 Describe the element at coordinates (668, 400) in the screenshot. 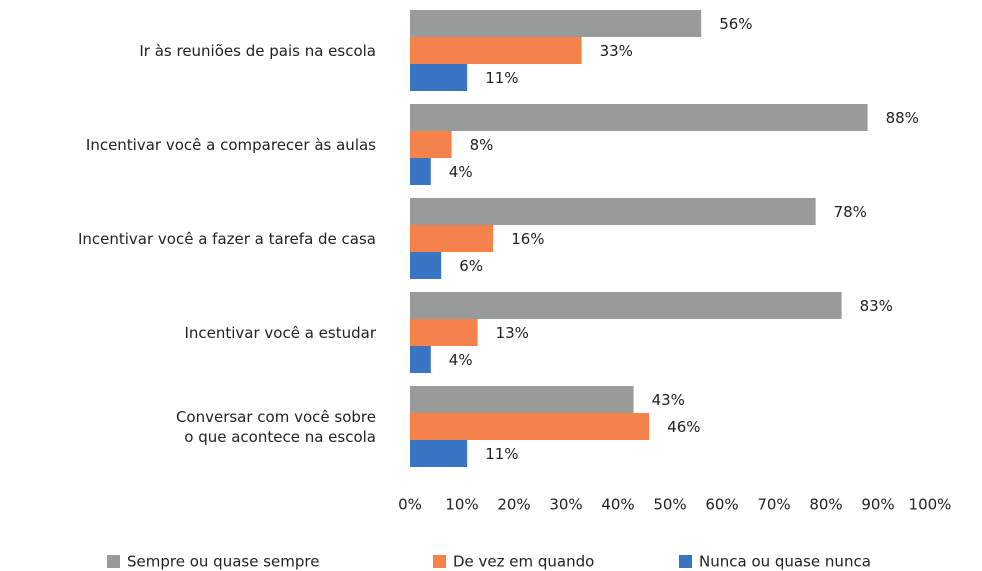

I see `value-label: 43%` at that location.